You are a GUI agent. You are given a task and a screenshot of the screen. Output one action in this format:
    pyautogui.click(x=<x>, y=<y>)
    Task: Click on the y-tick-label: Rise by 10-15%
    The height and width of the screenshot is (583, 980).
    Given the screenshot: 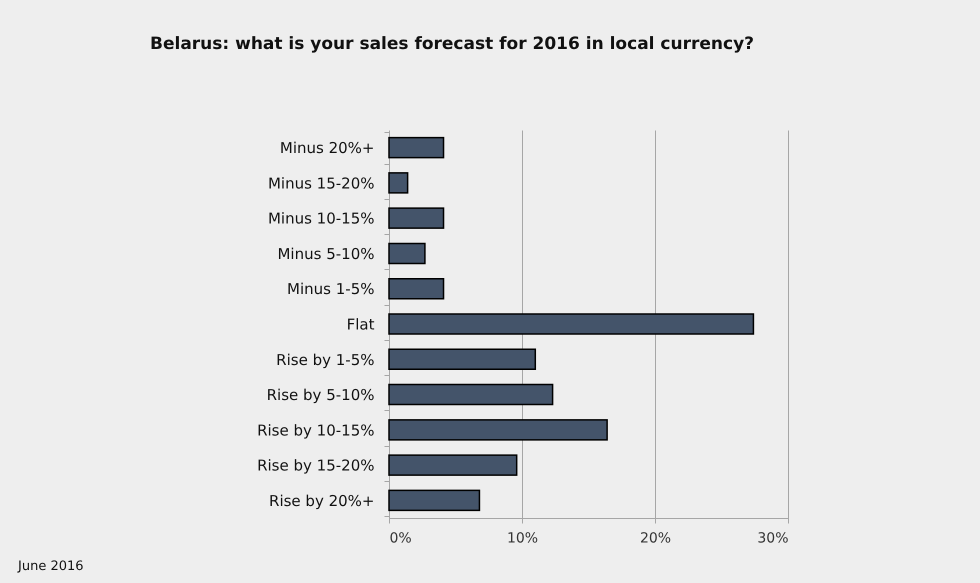 What is the action you would take?
    pyautogui.click(x=315, y=430)
    